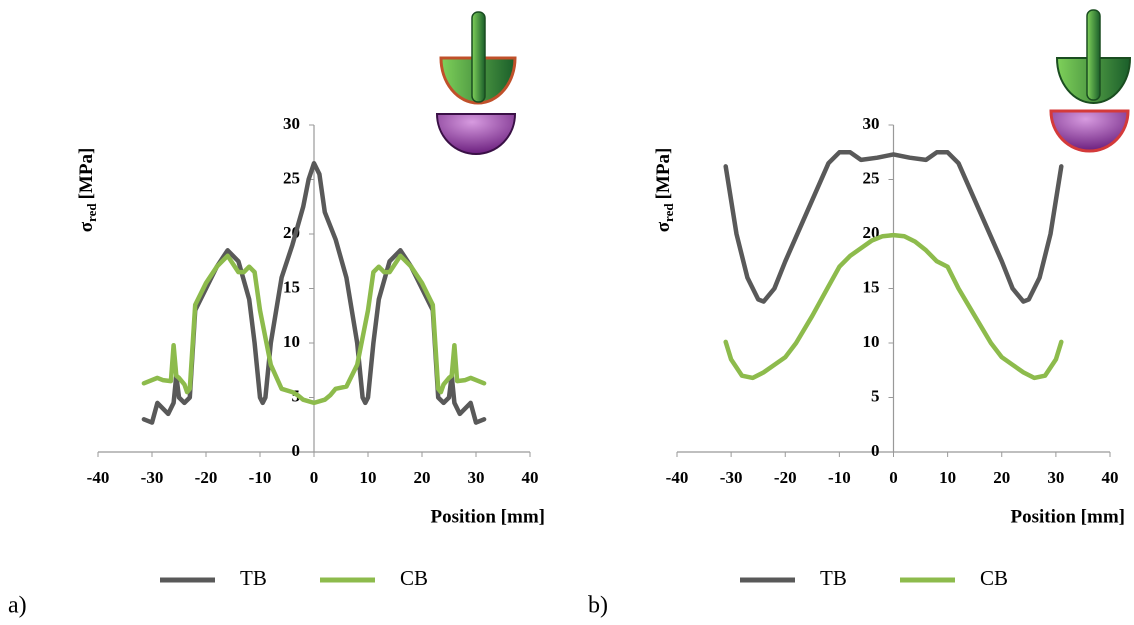  What do you see at coordinates (875, 395) in the screenshot?
I see `y-tick-label: 5` at bounding box center [875, 395].